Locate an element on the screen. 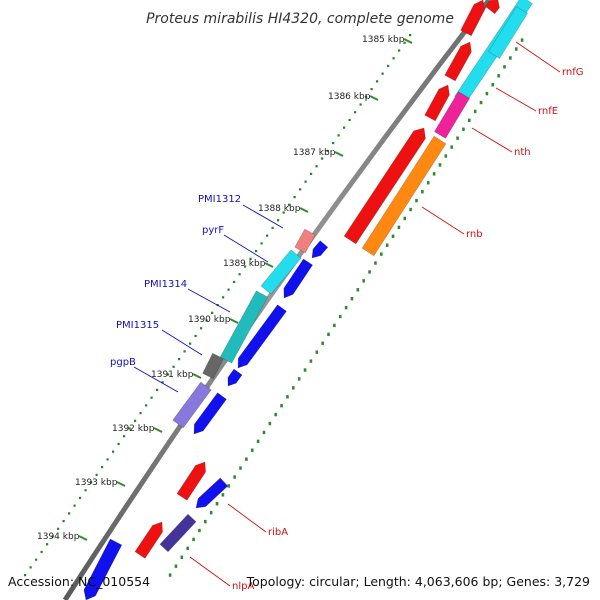 This screenshot has height=600, width=600. tick-label: 1390 kbp is located at coordinates (209, 320).